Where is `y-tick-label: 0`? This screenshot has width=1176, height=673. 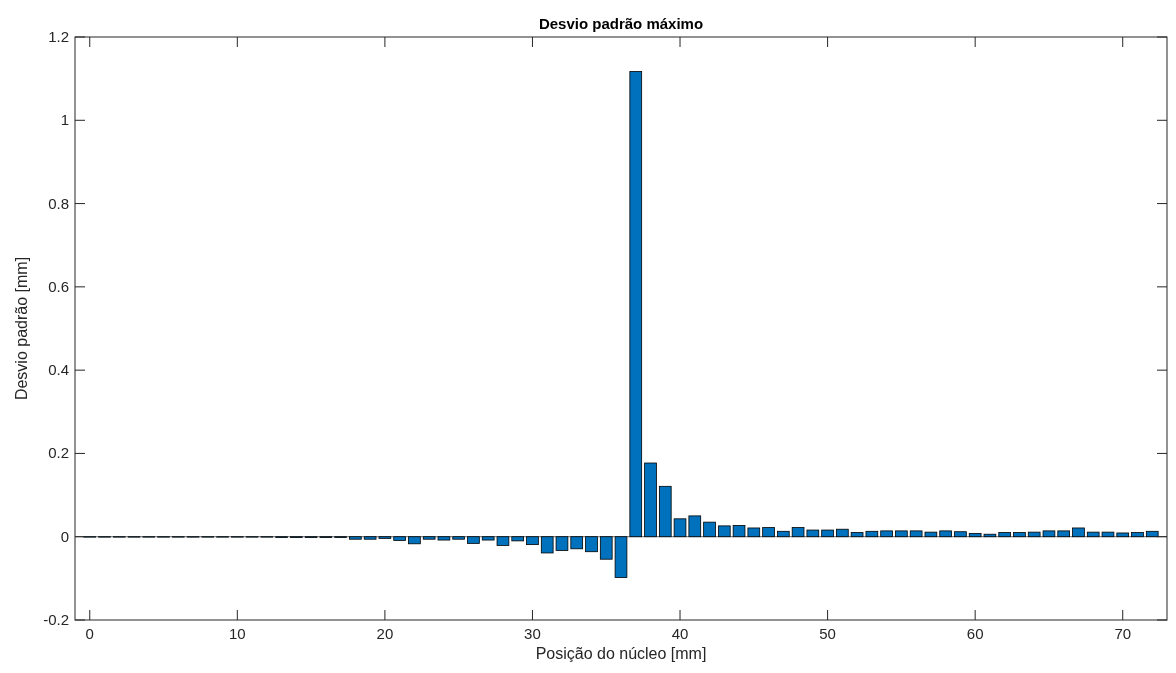
y-tick-label: 0 is located at coordinates (64, 536).